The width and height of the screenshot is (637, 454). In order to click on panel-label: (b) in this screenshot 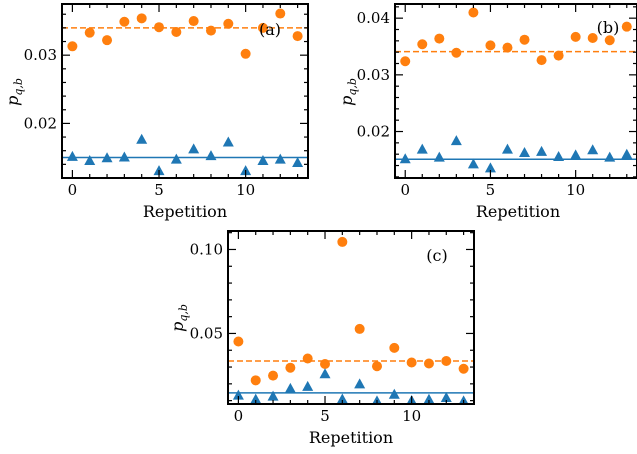, I will do `click(608, 27)`.